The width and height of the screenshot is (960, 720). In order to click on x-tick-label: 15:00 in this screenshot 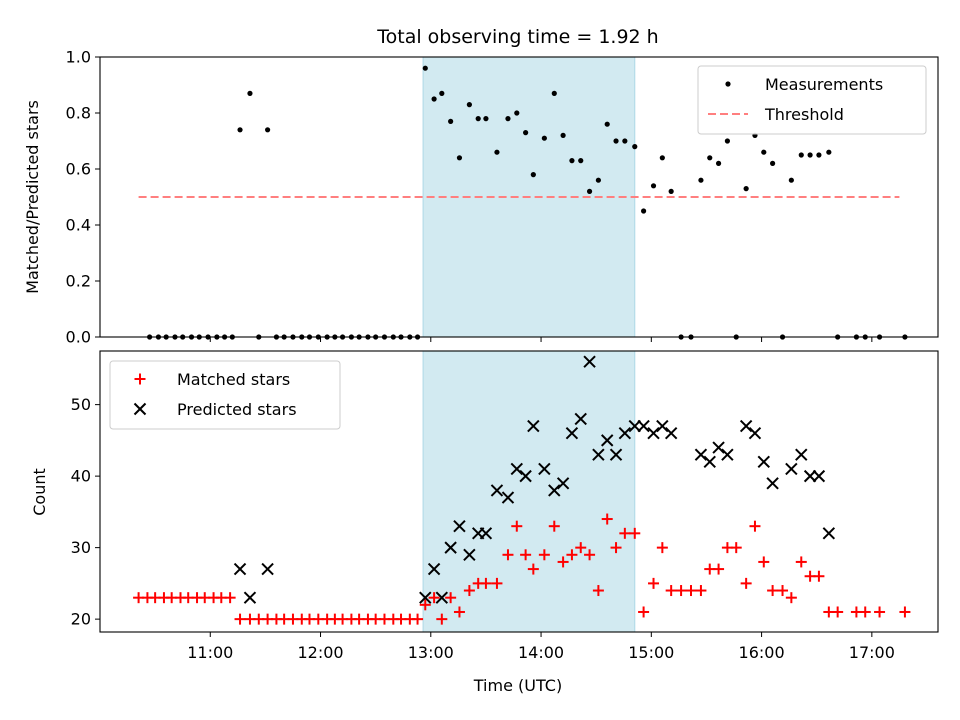, I will do `click(651, 652)`.